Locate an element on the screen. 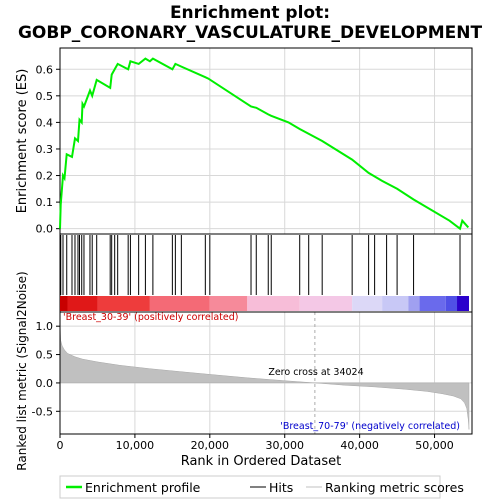 The height and width of the screenshot is (500, 500). title-line-1: Enrichment plot: is located at coordinates (250, 13).